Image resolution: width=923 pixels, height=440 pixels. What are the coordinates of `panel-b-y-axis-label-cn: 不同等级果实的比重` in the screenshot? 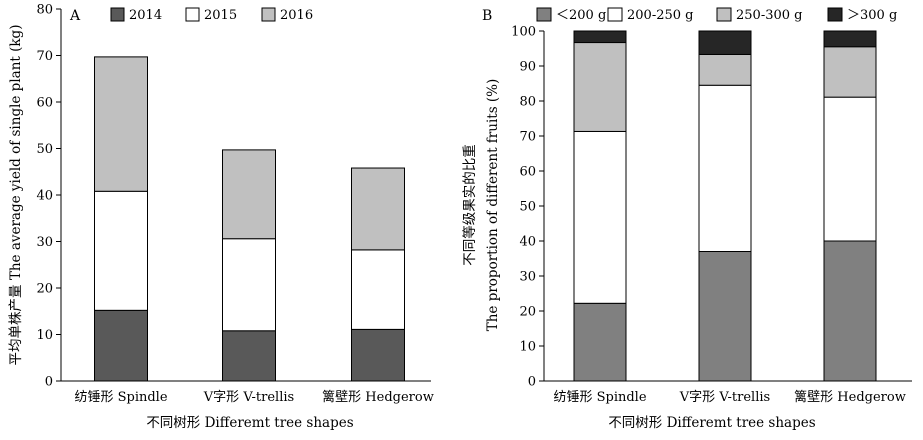 It's located at (469, 205).